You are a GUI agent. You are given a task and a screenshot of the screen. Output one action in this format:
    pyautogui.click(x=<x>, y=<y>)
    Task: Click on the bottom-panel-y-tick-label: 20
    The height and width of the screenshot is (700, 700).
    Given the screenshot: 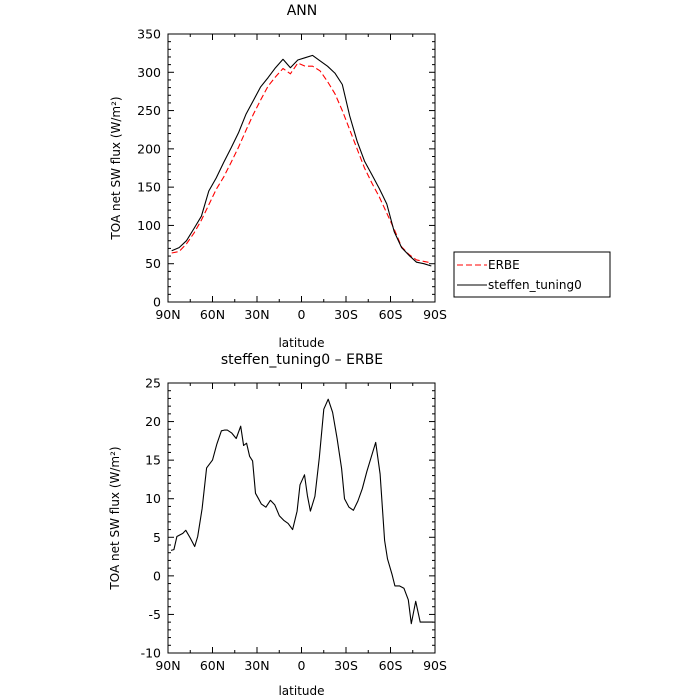 What is the action you would take?
    pyautogui.click(x=153, y=421)
    